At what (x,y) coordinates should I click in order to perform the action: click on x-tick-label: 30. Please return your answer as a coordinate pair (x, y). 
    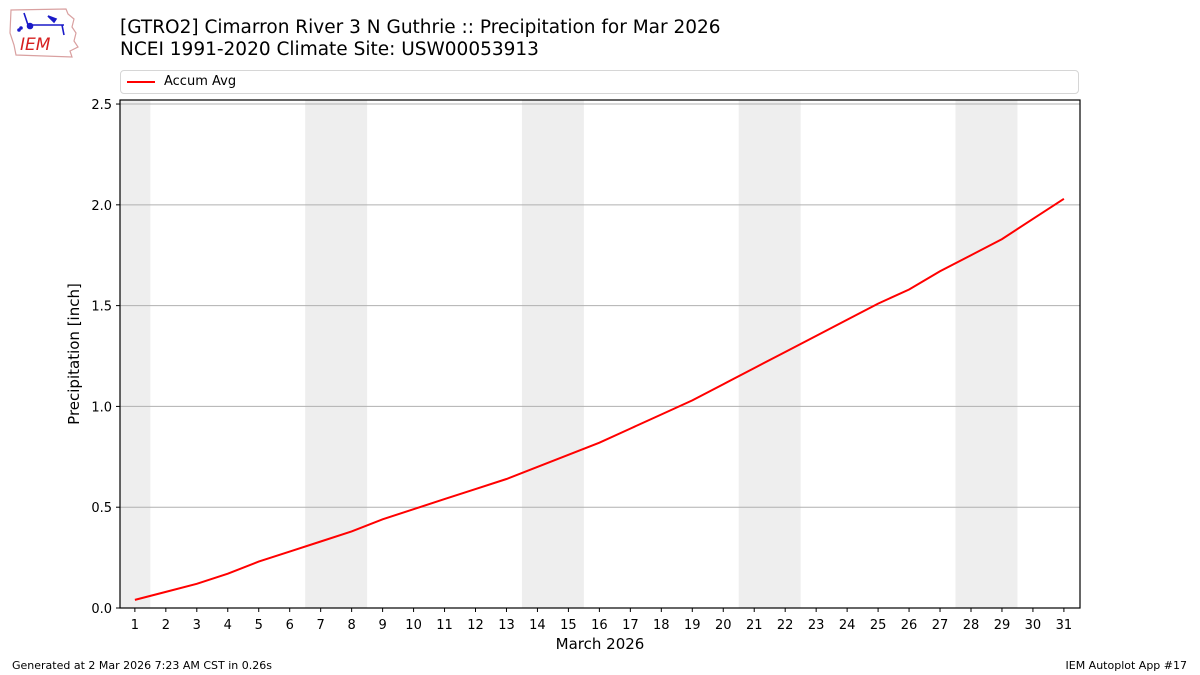
    Looking at the image, I should click on (1033, 625).